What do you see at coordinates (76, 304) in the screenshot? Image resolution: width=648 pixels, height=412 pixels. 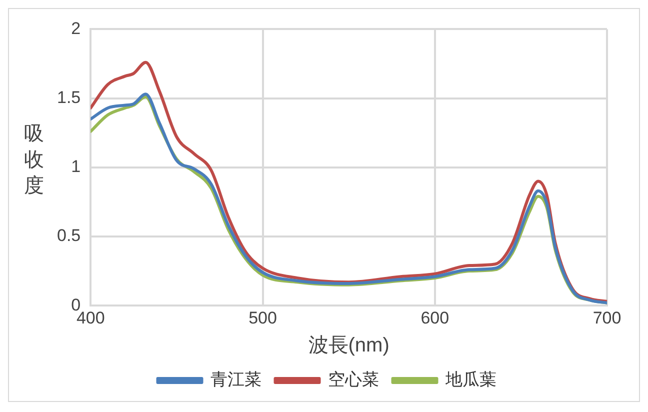 I see `y-tick-label: 0` at bounding box center [76, 304].